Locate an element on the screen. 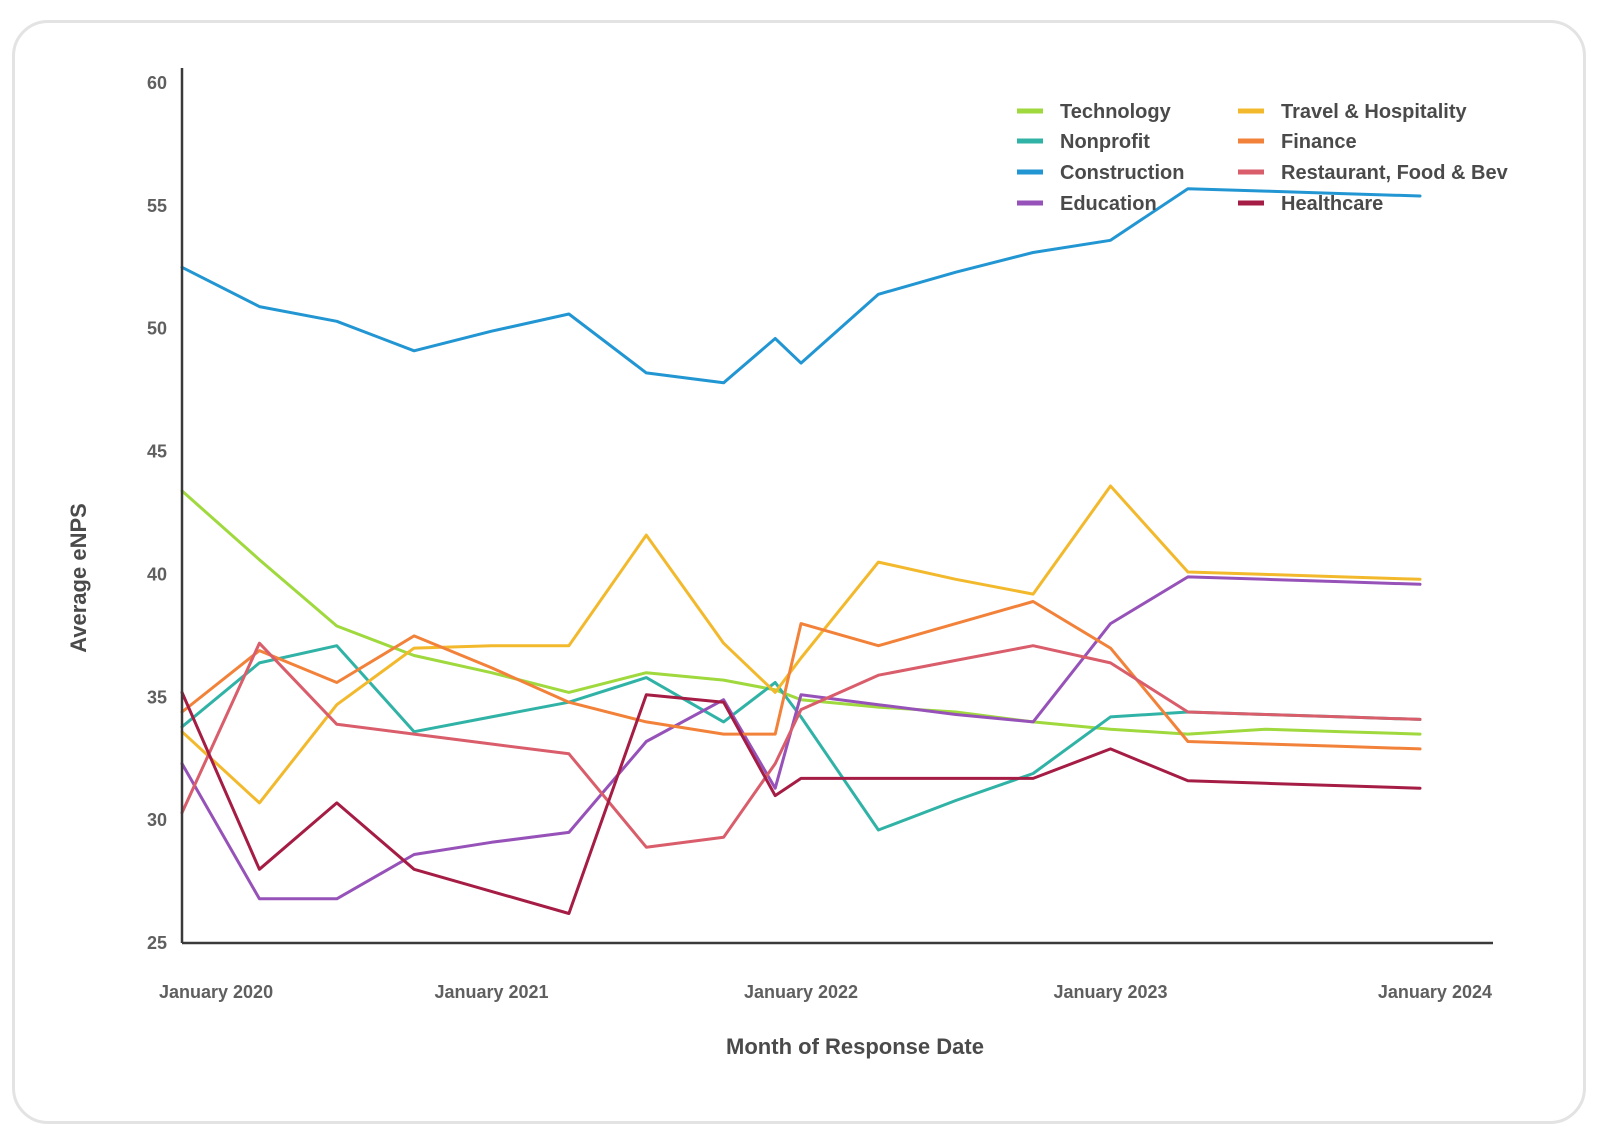 The image size is (1600, 1146). series-line-restaurant-food-bev is located at coordinates (801, 745).